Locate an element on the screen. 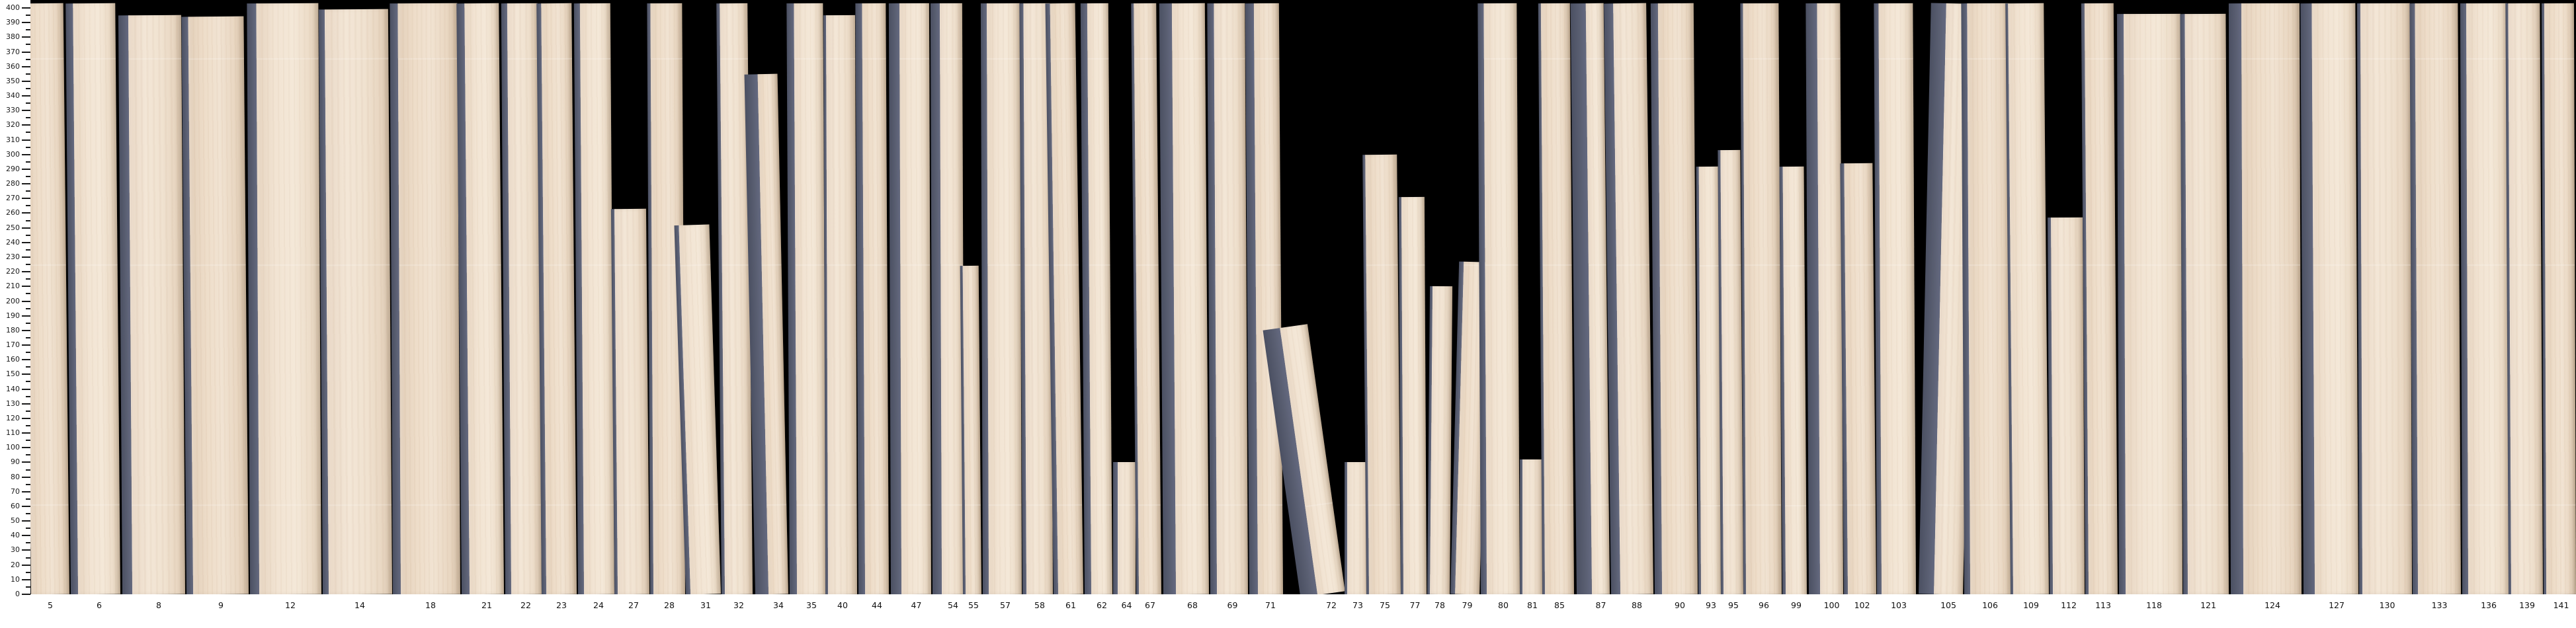  x-axis-tick-label: 118 is located at coordinates (2154, 605).